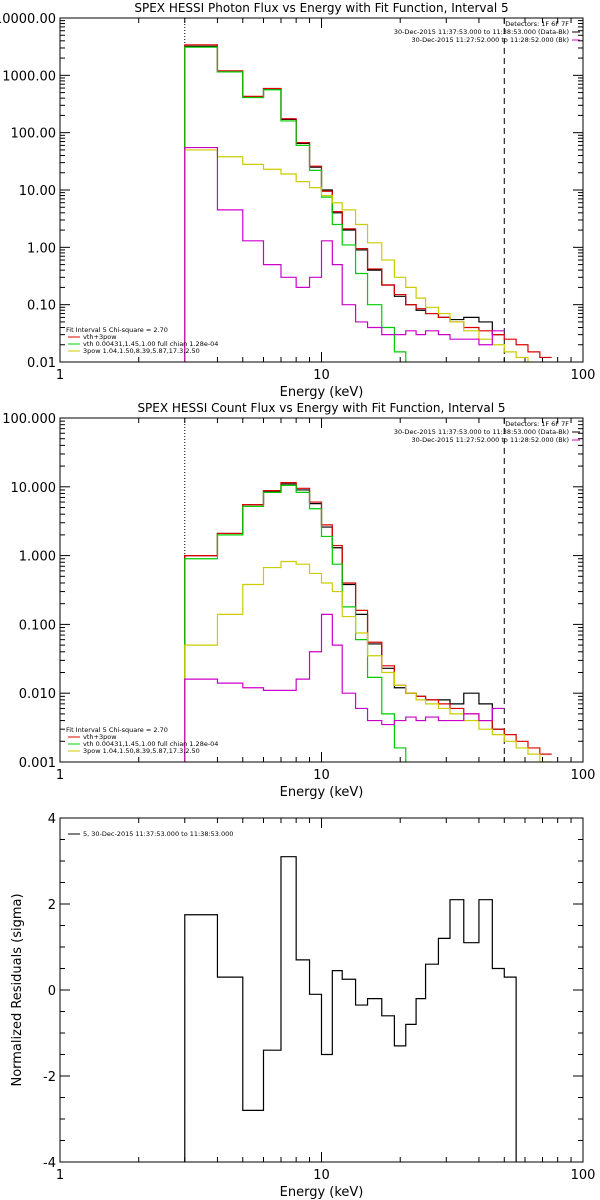 This screenshot has width=600, height=1200. I want to click on y-tick-label: -2, so click(49, 1077).